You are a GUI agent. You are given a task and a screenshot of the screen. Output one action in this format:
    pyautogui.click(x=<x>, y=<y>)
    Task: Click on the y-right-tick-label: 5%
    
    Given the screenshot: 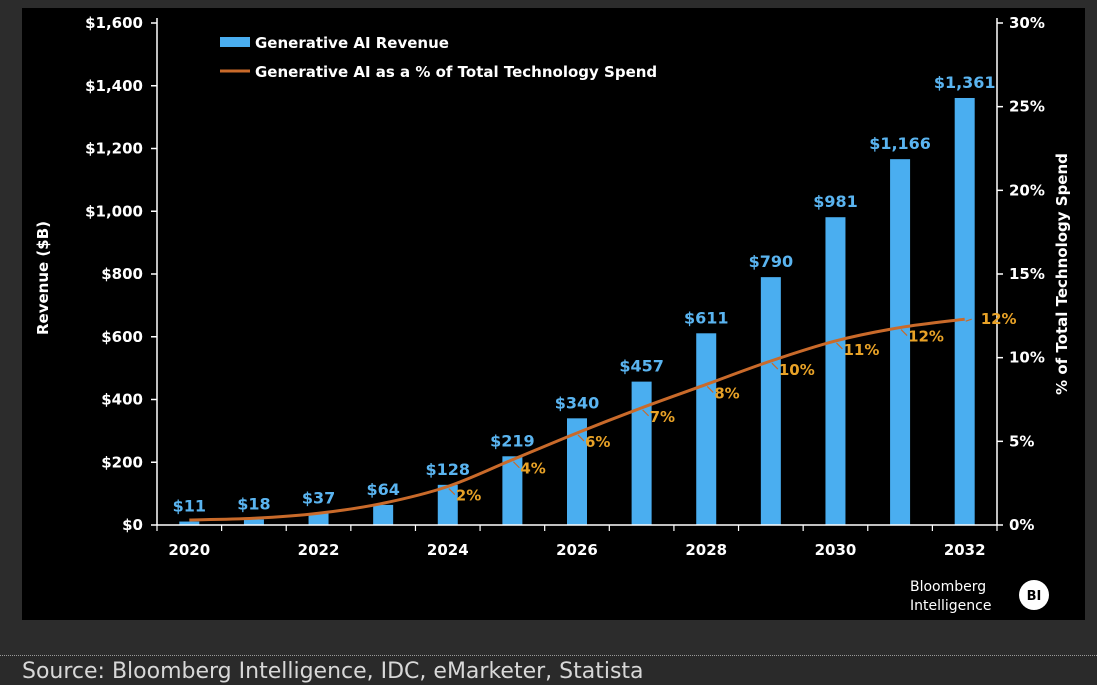 What is the action you would take?
    pyautogui.click(x=1021, y=441)
    